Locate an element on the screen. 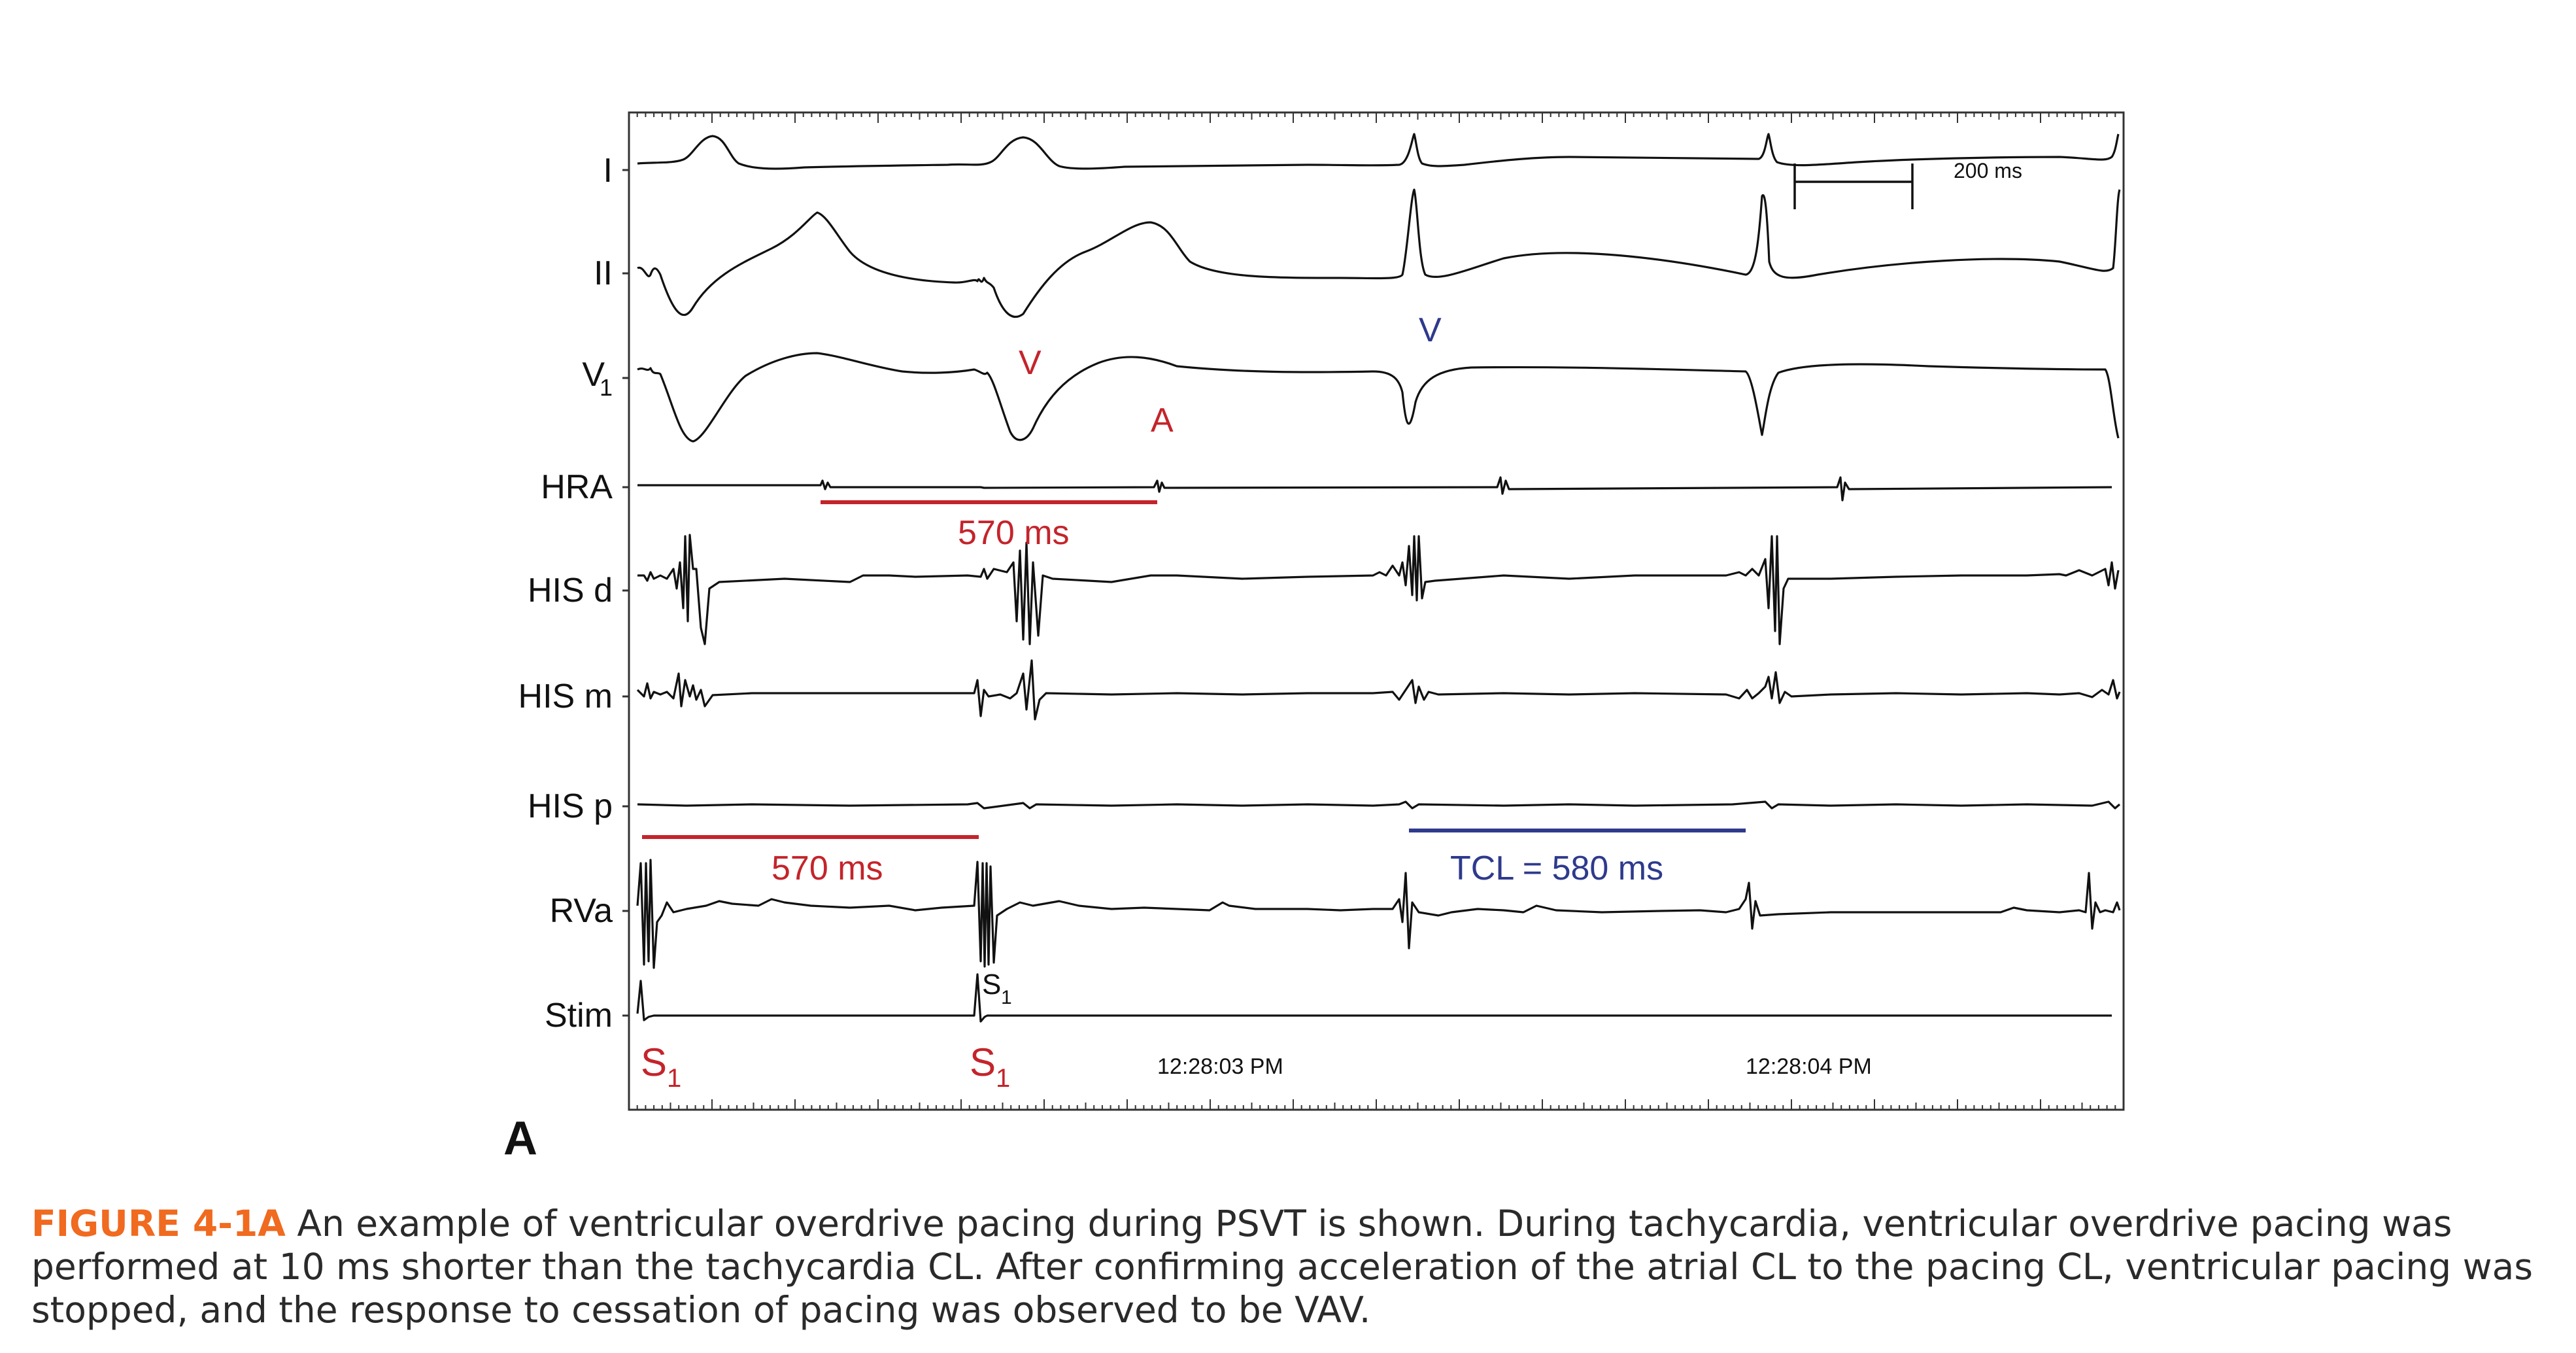 The height and width of the screenshot is (1353, 2576). trace-stim is located at coordinates (1374, 998).